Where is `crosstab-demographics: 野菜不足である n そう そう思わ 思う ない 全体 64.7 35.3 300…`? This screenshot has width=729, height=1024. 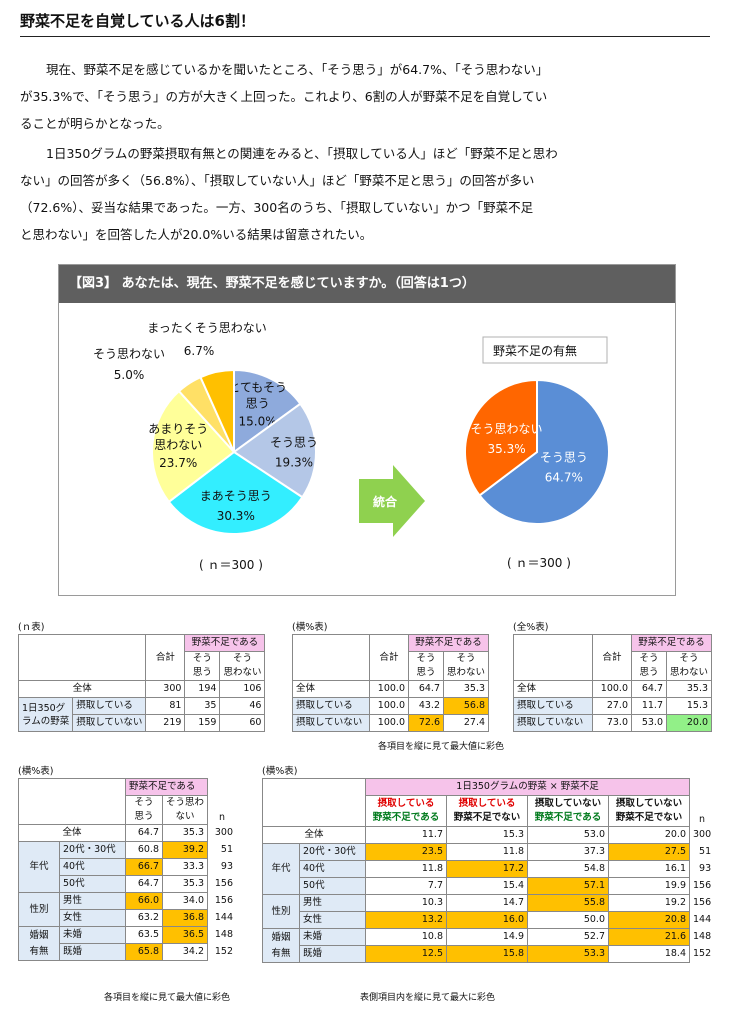 crosstab-demographics: 野菜不足である n そう そう思わ 思う ない 全体 64.7 35.3 300… is located at coordinates (127, 869).